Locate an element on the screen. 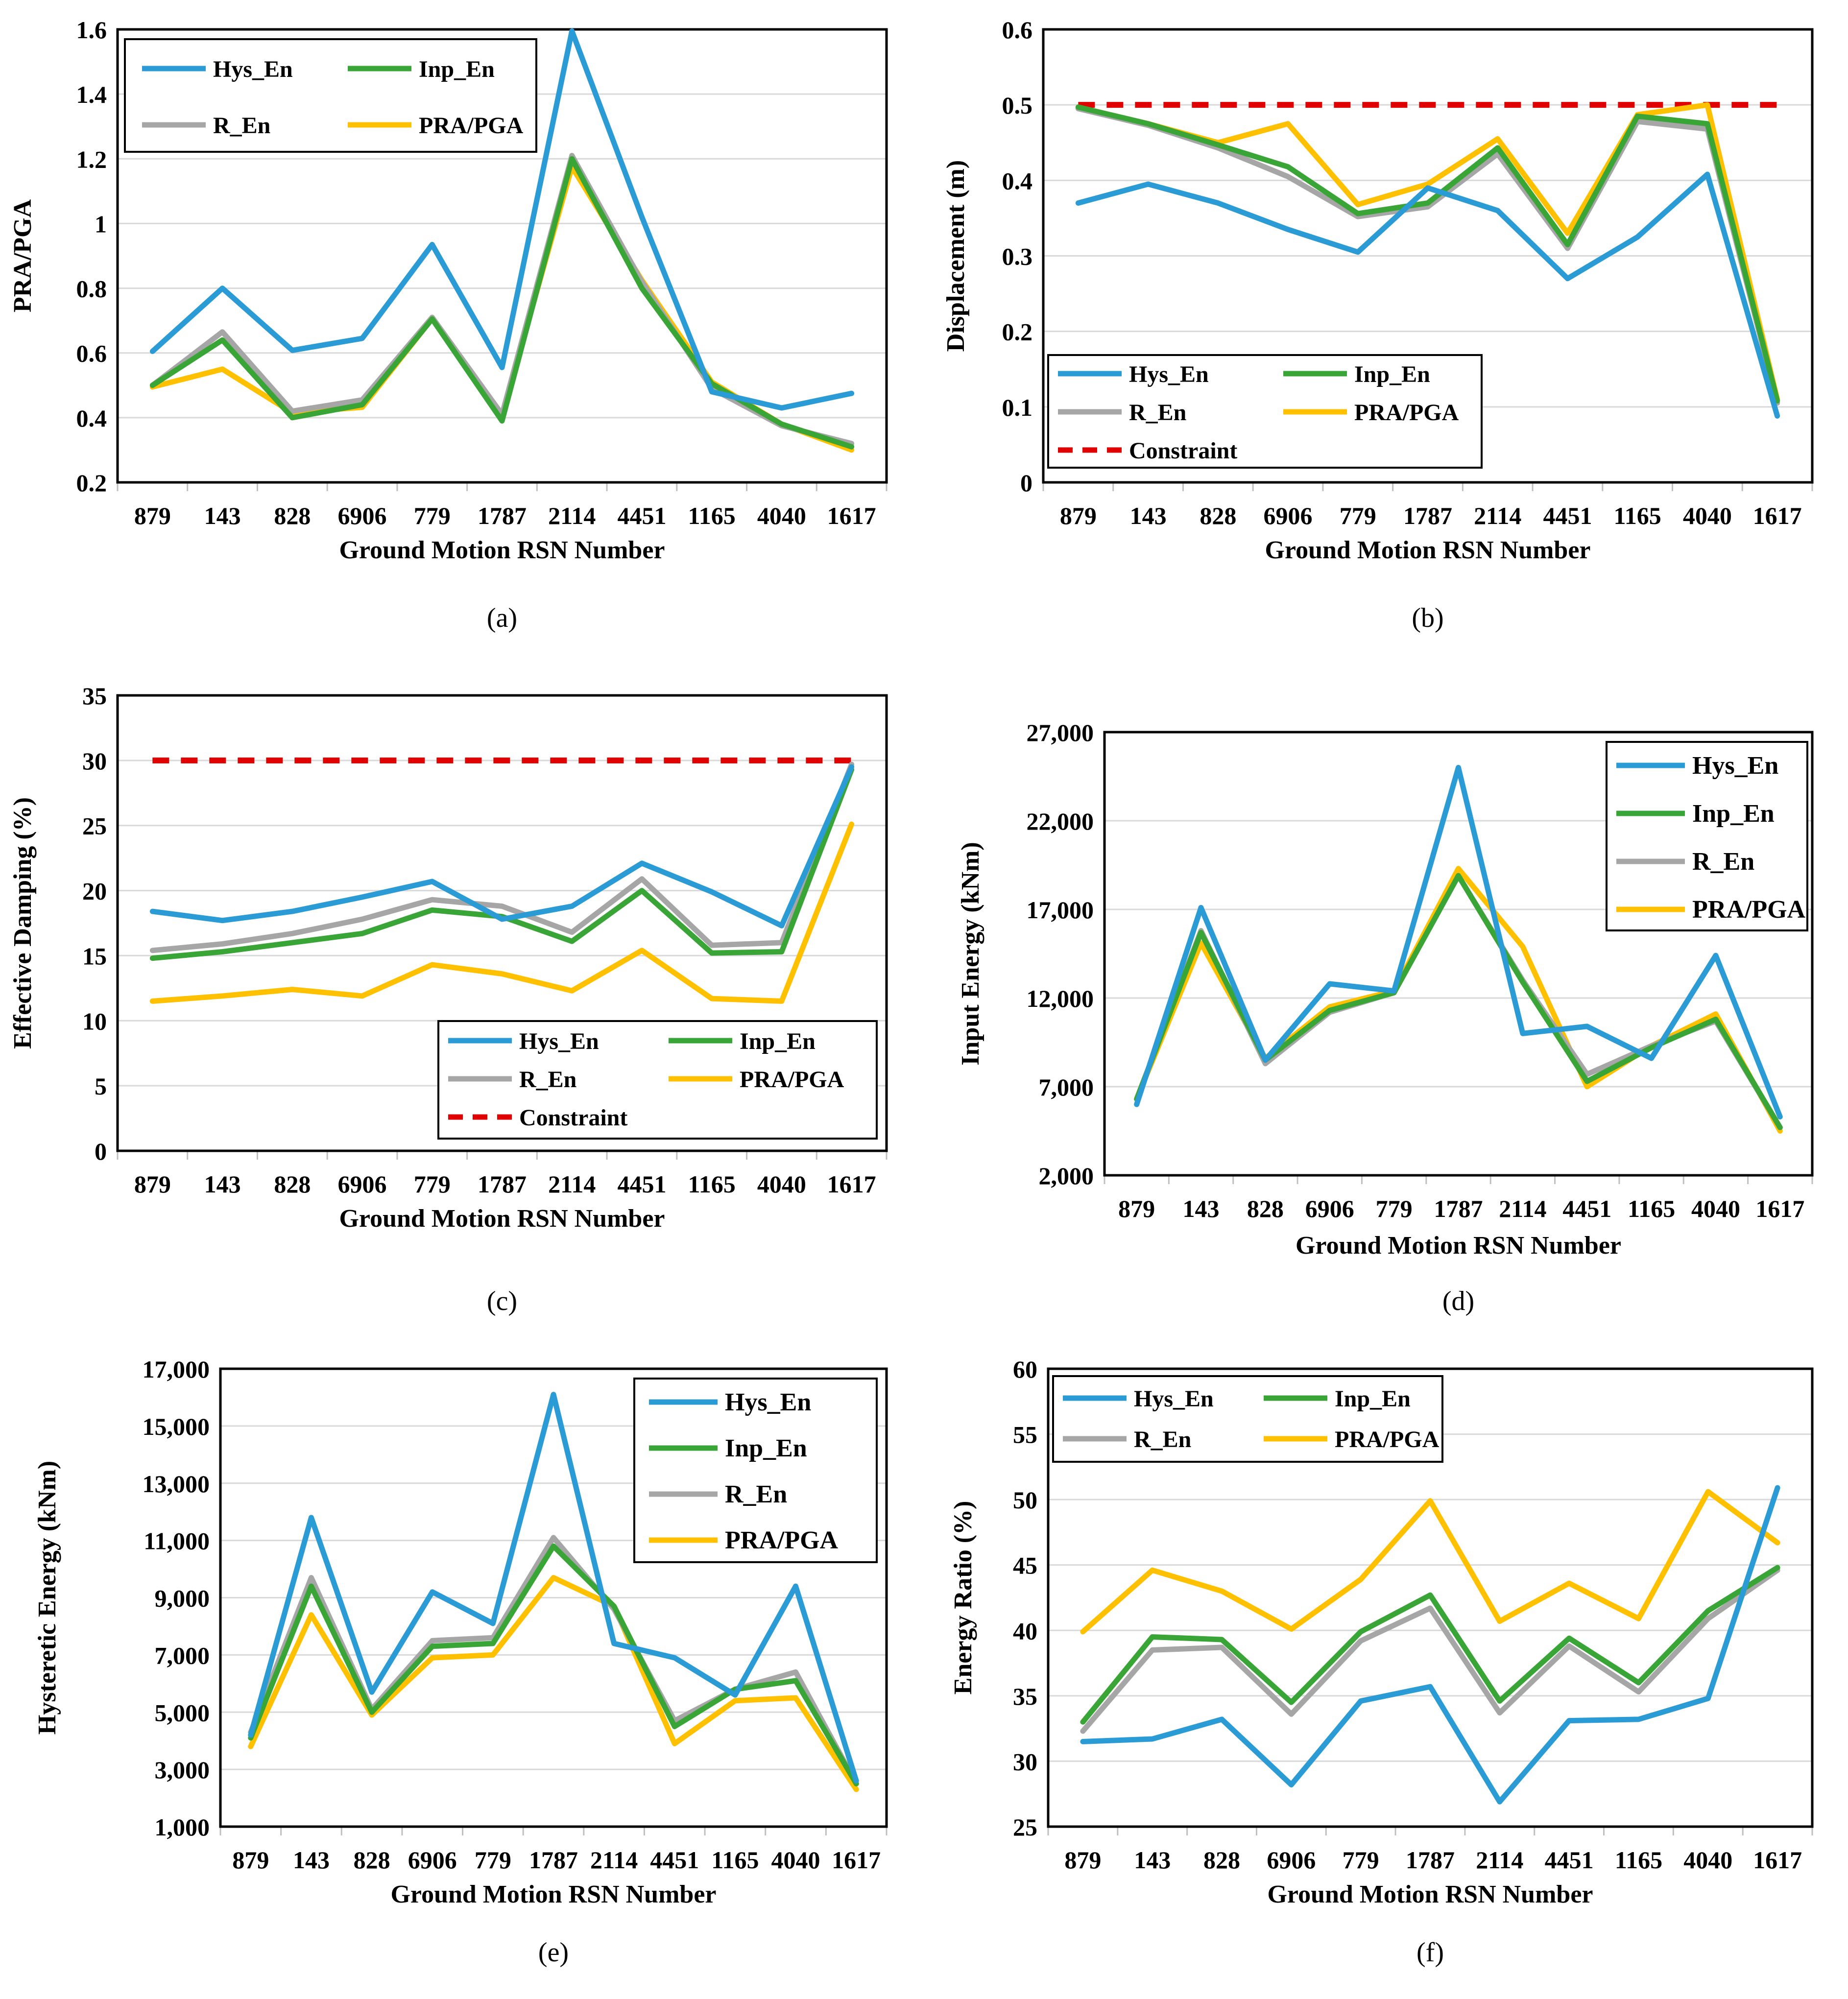 The width and height of the screenshot is (1848, 1999). y-tick-label: 0.4 is located at coordinates (1017, 180).